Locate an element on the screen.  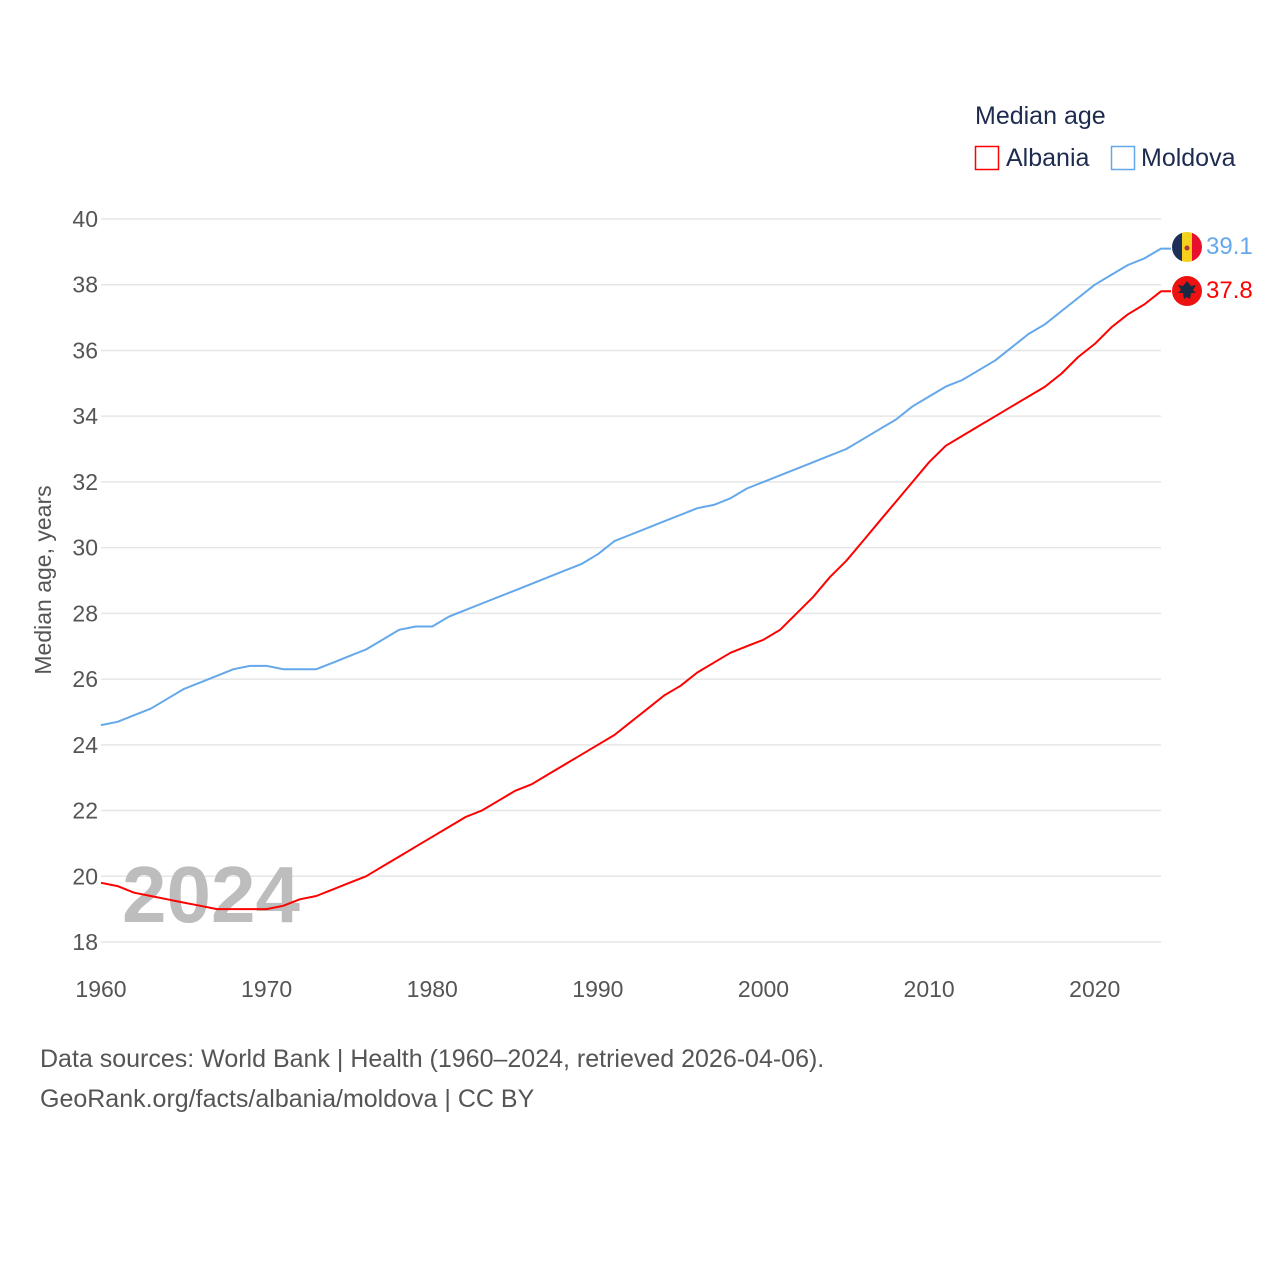
y-tick-label-22: 22 is located at coordinates (85, 811).